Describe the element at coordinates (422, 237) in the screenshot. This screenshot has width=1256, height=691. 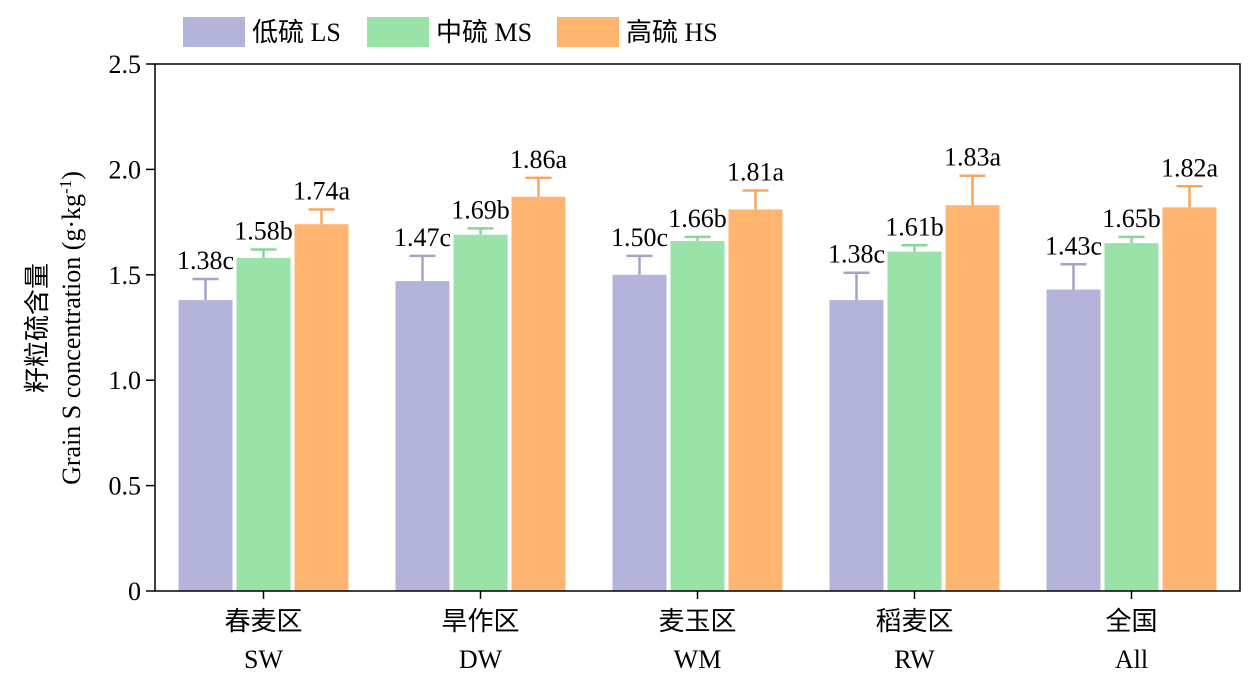
I see `data-label: 1.47c` at that location.